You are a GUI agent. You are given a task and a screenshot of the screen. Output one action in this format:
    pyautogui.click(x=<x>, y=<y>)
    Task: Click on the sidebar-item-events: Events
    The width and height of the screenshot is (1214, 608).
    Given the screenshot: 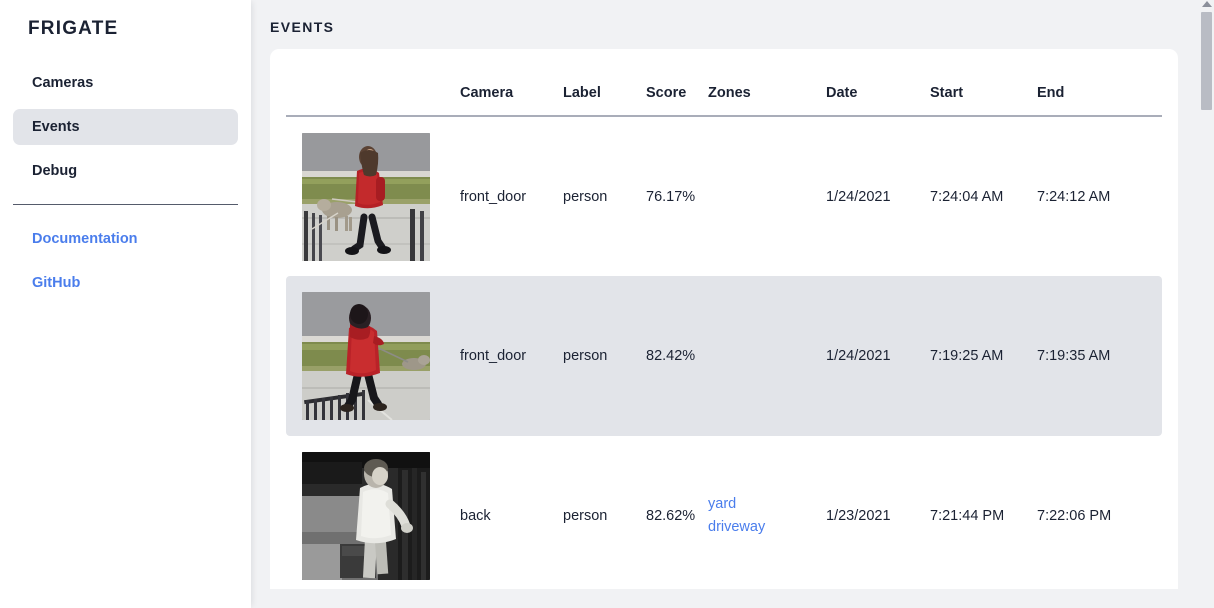 What is the action you would take?
    pyautogui.click(x=125, y=126)
    